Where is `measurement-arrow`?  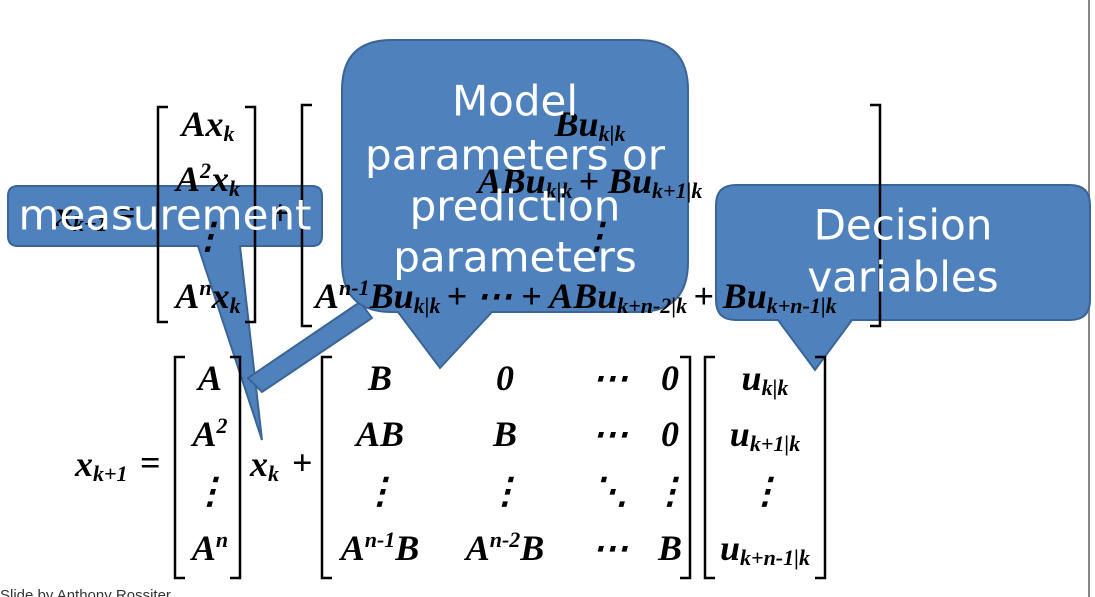 measurement-arrow is located at coordinates (310, 347).